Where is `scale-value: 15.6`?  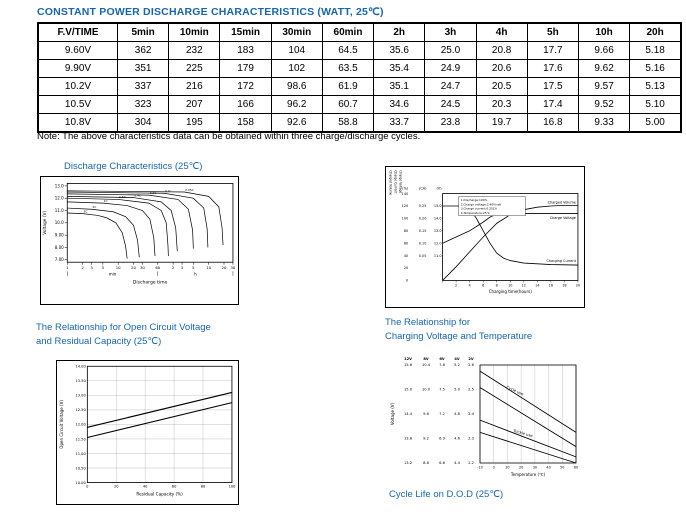 scale-value: 15.6 is located at coordinates (408, 365).